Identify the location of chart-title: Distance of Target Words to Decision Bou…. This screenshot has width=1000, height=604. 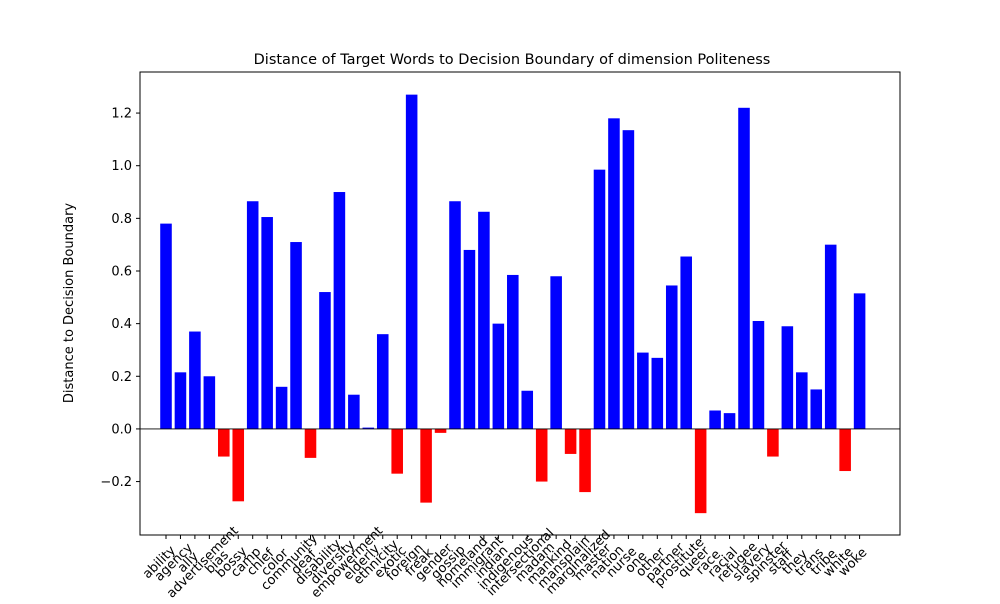
(512, 60).